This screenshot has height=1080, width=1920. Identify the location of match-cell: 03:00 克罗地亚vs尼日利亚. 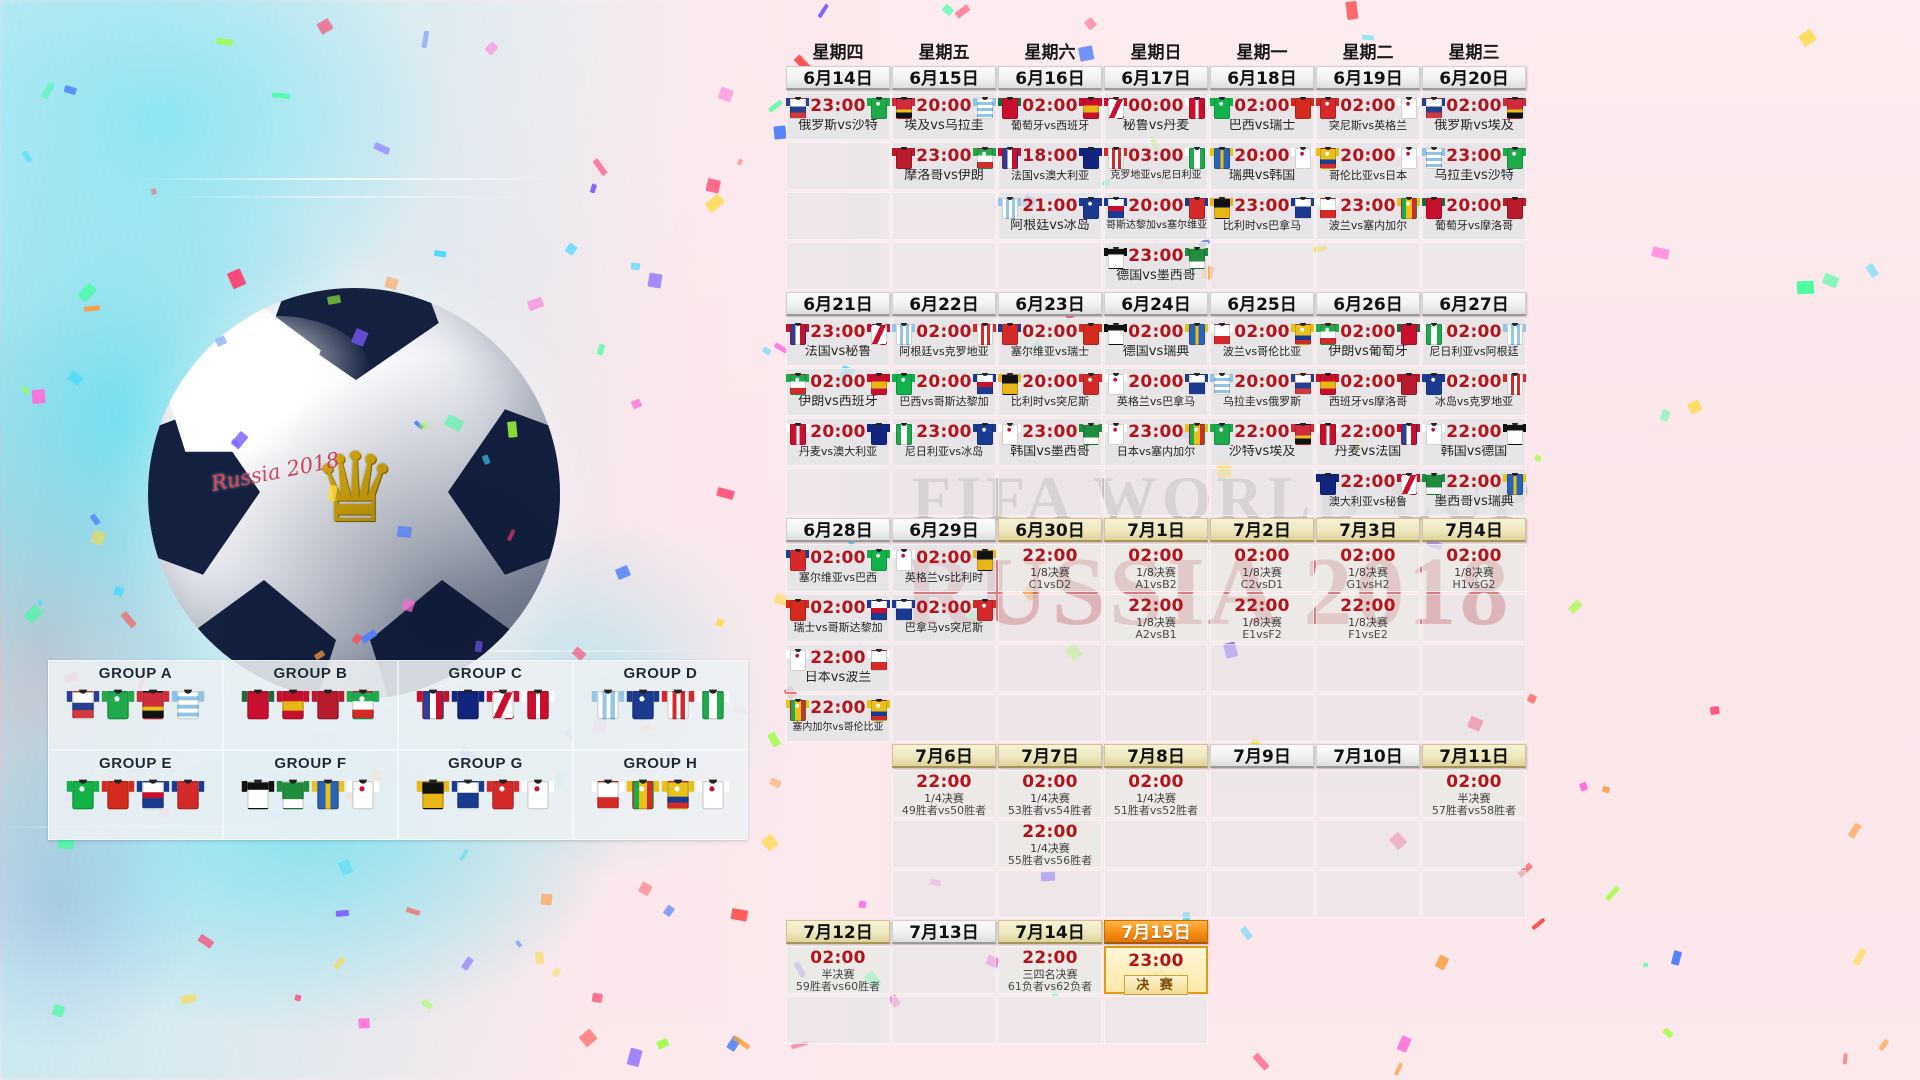
(1156, 166).